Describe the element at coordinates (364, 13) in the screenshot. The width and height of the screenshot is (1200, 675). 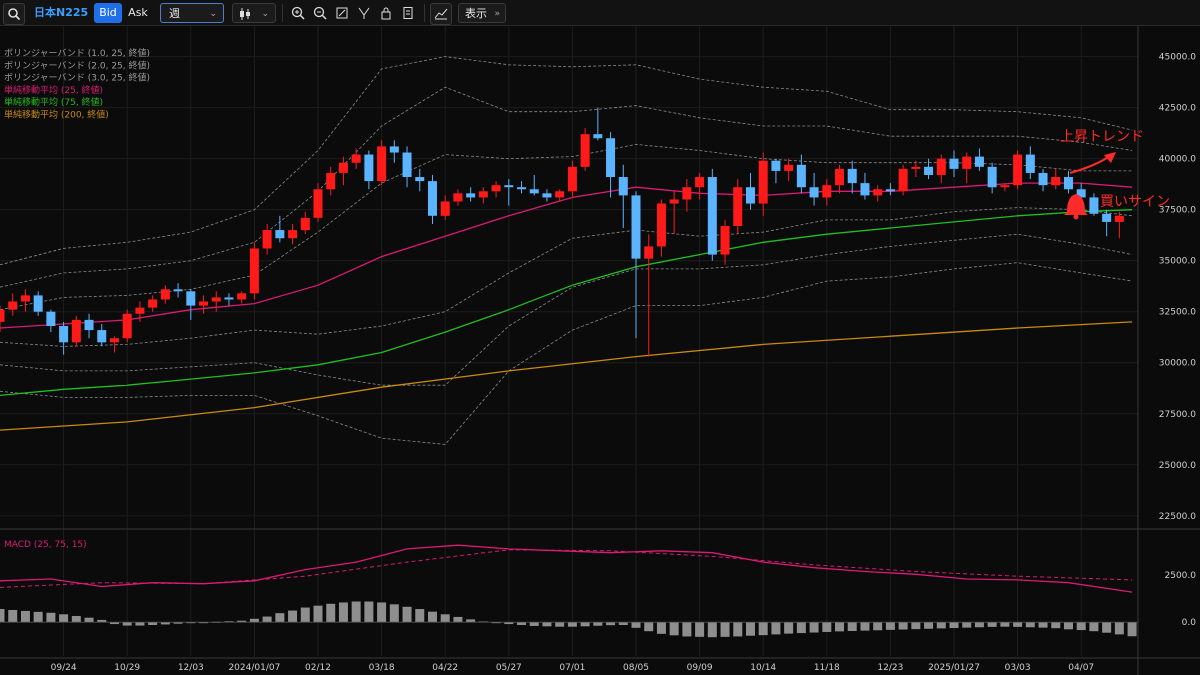
I see `draw-tool-icon` at that location.